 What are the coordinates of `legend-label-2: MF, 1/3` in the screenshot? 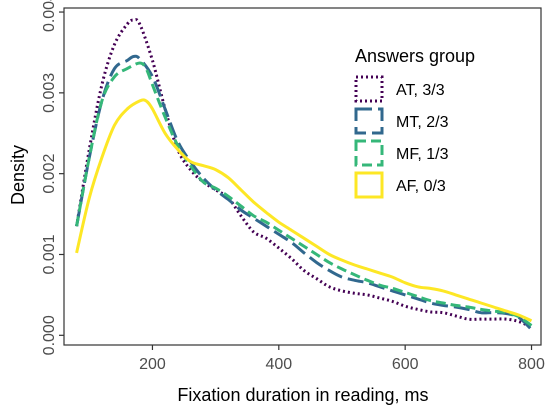 It's located at (422, 154).